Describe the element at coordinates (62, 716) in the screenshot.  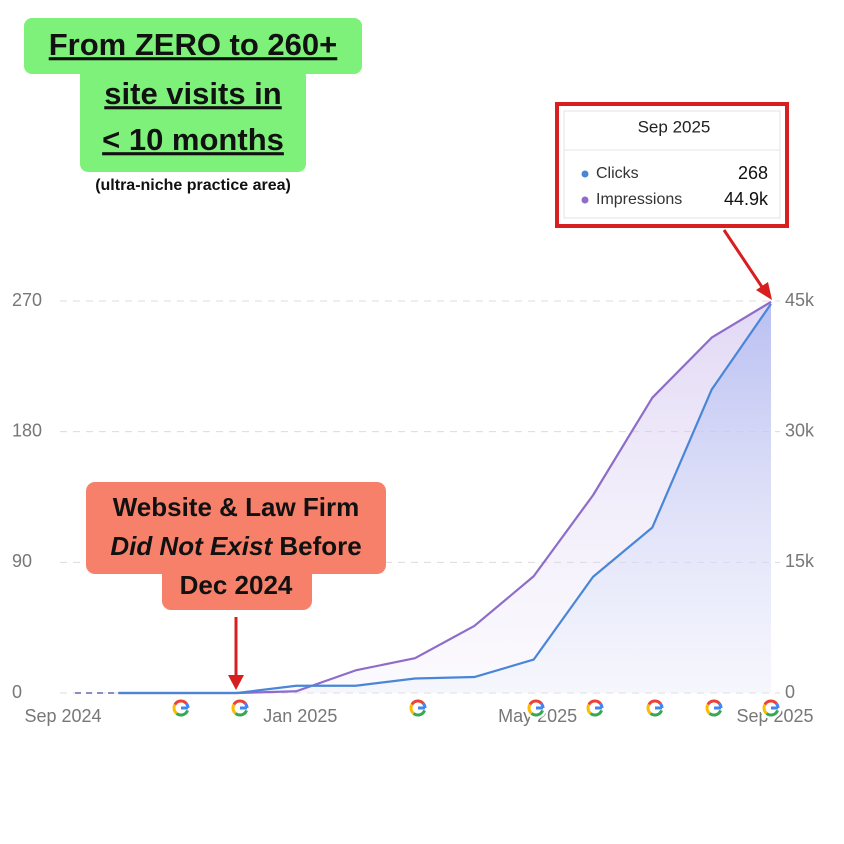
I see `x-tick-label: Sep 2024` at that location.